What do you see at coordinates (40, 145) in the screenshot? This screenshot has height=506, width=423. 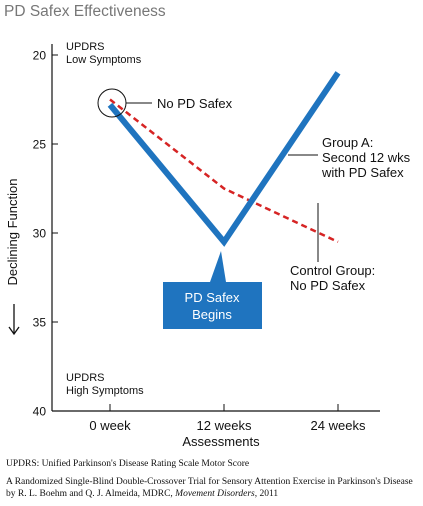 I see `y-tick-label: 25` at bounding box center [40, 145].